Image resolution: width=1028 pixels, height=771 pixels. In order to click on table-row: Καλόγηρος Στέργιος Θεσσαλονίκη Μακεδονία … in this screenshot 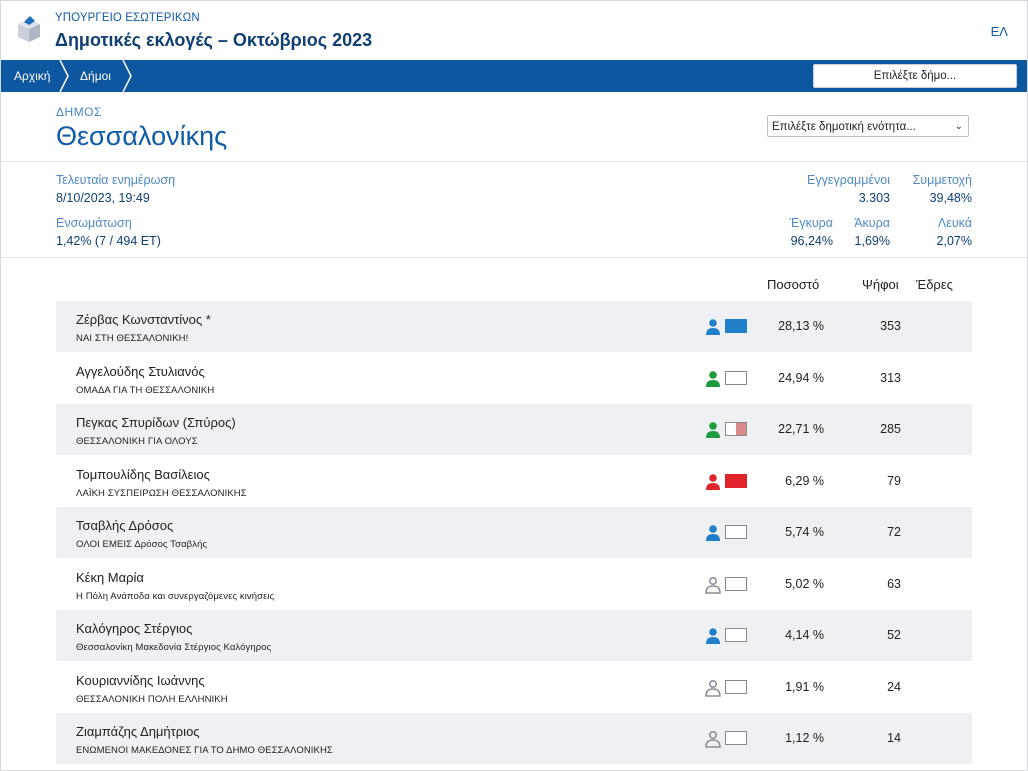, I will do `click(514, 635)`.